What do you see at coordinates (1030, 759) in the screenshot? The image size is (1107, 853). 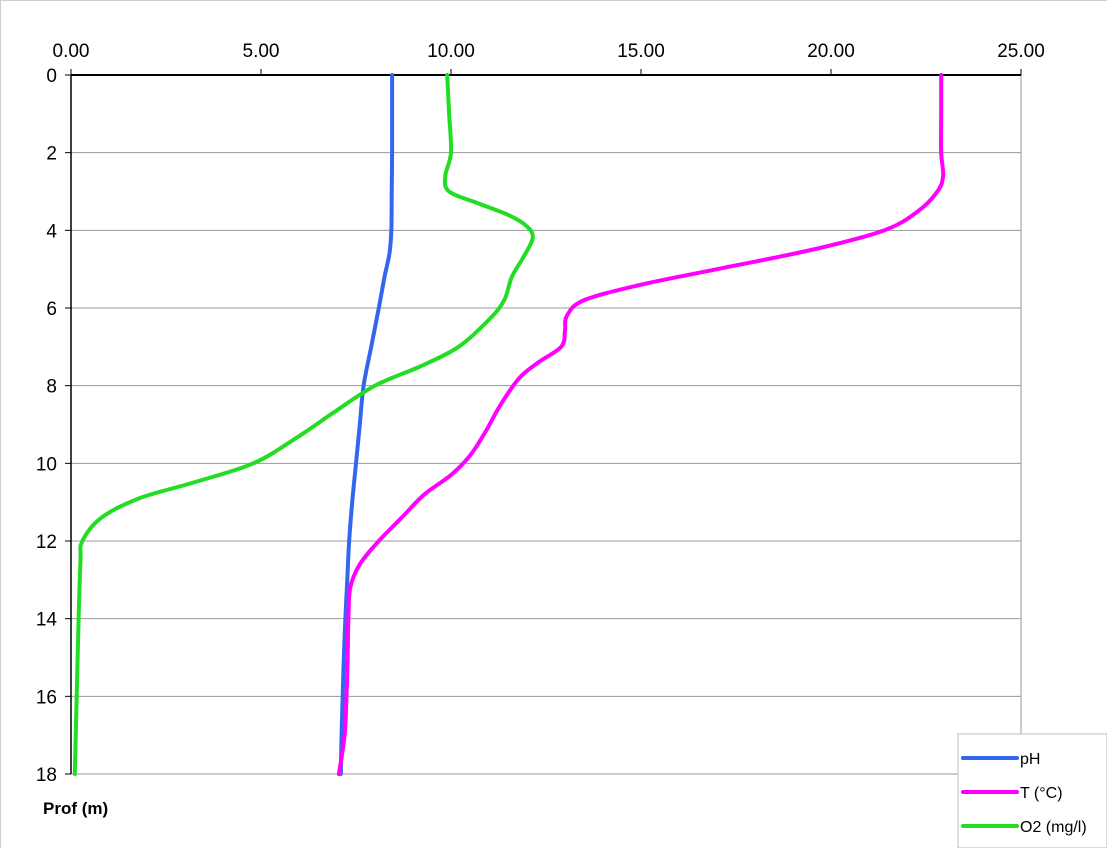 I see `legend-label-ph: pH` at bounding box center [1030, 759].